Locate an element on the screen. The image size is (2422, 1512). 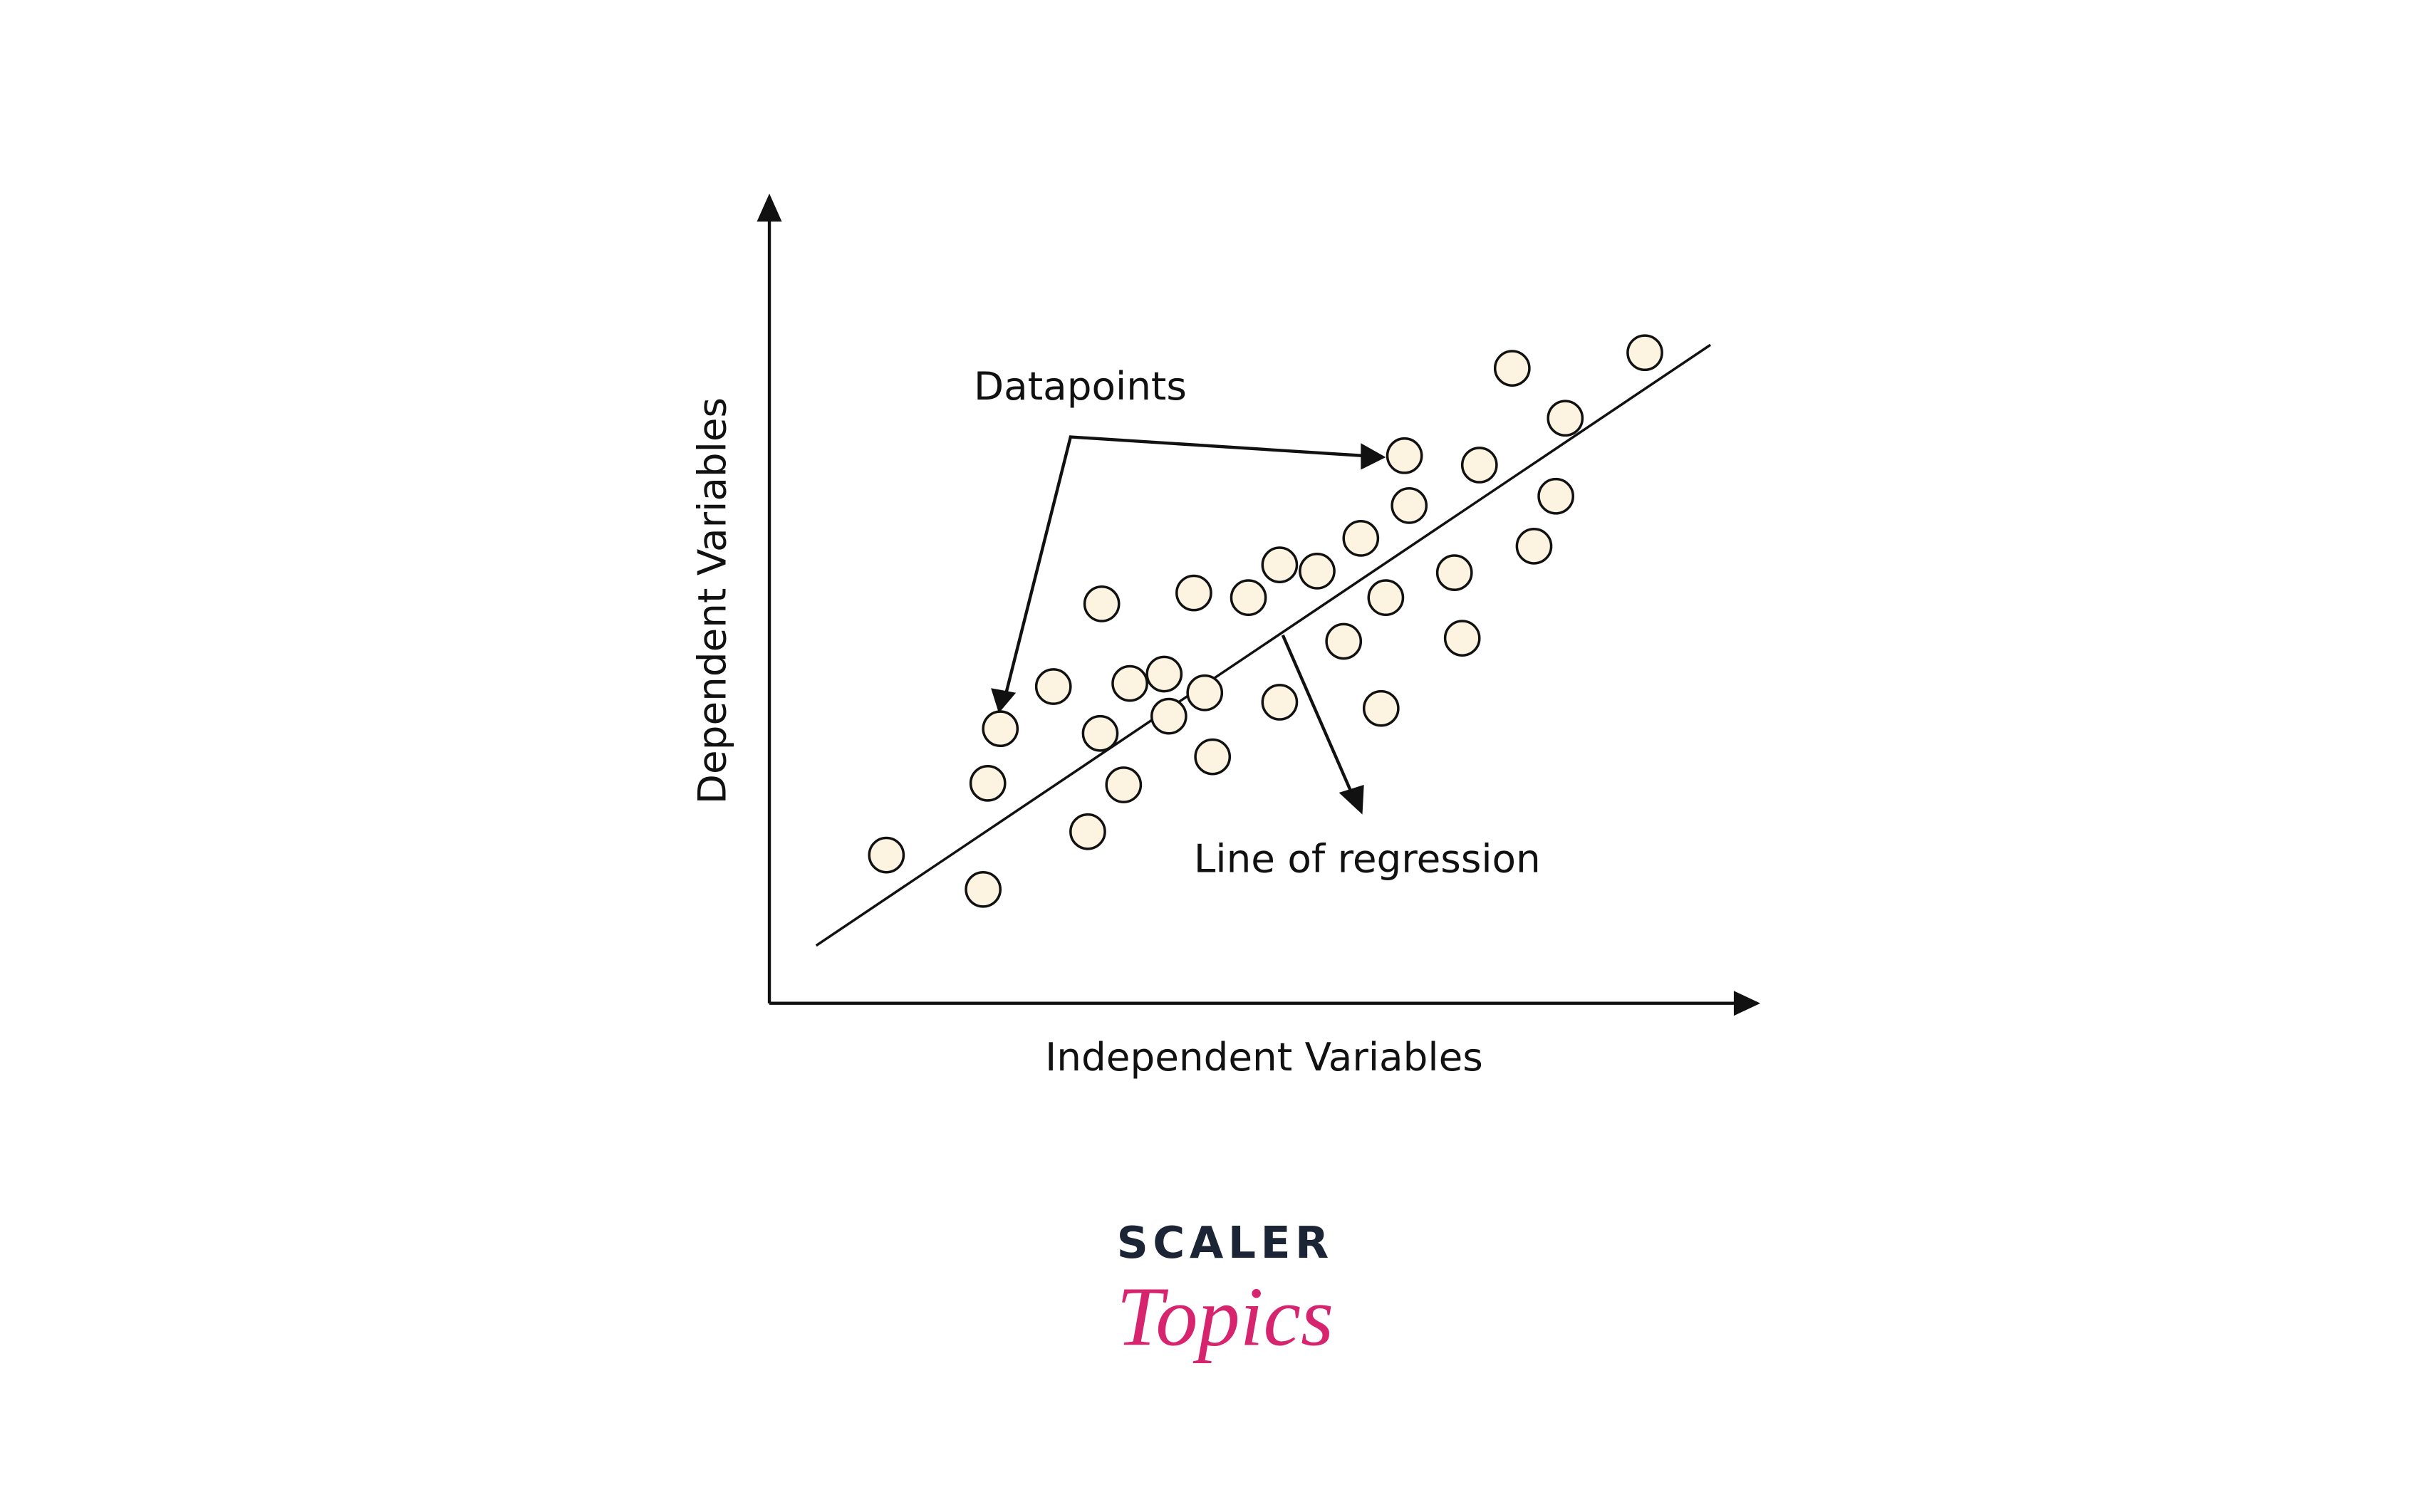
regression-line is located at coordinates (1263, 645).